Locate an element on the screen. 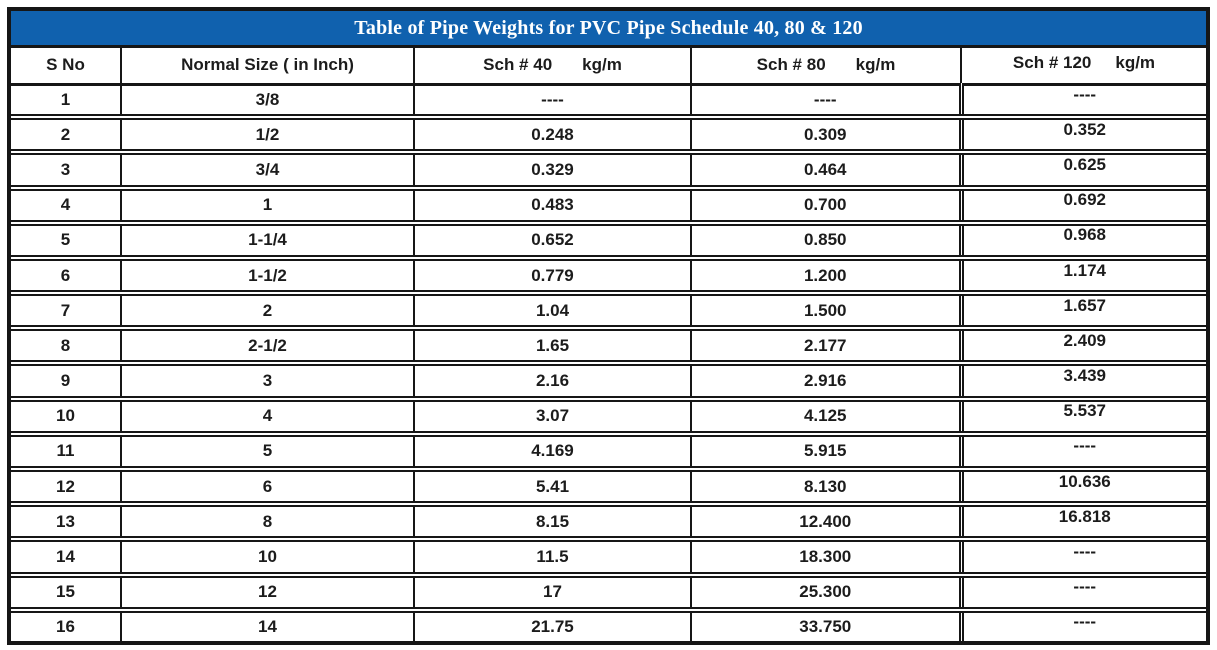  schedule-label: Sch # 120 is located at coordinates (1052, 63).